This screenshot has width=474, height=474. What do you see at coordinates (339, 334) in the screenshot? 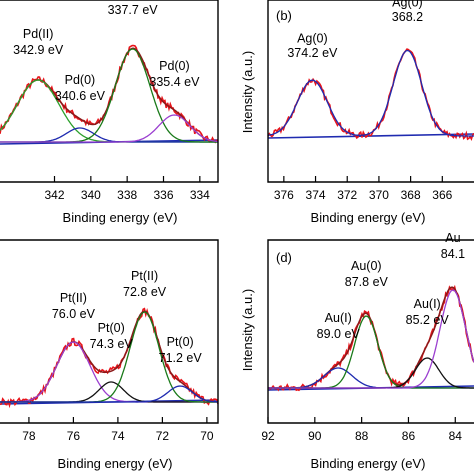
I see `peak-annotation: 89.0 eV` at bounding box center [339, 334].